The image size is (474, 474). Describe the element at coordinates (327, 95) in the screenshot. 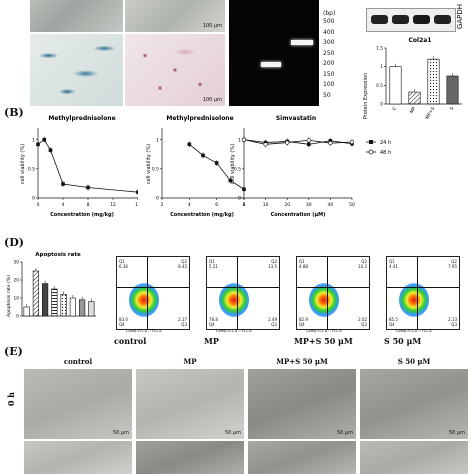

I see `gel-ladder-label: 50` at that location.